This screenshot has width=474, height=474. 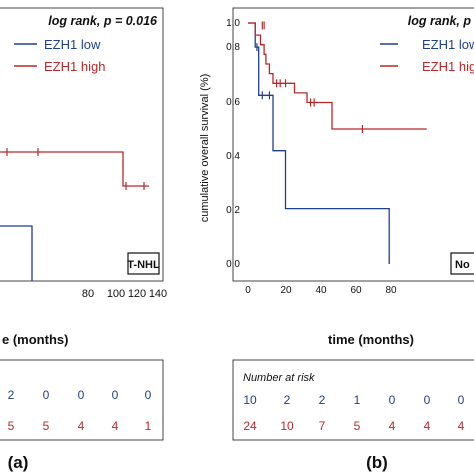 I want to click on panel-a-risk-low-row: 2 0 0 0 0, so click(x=80, y=395).